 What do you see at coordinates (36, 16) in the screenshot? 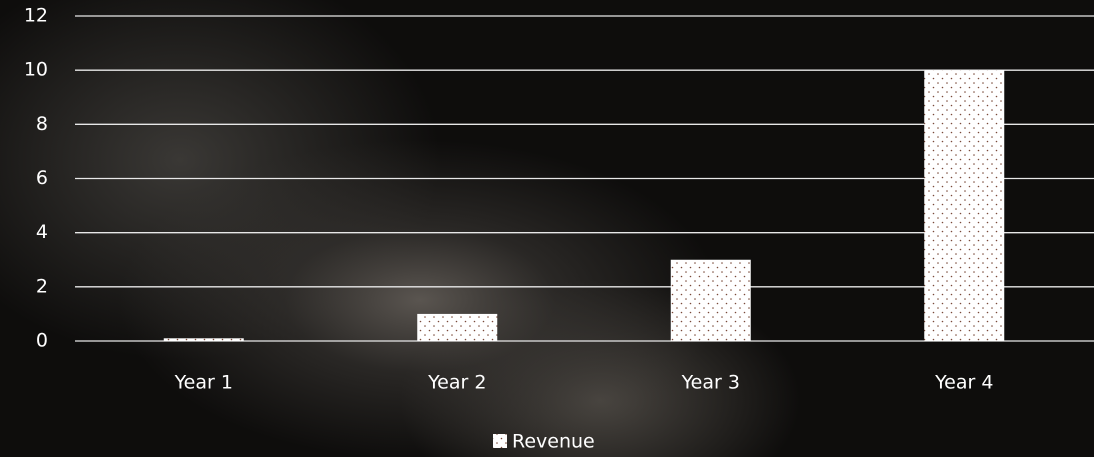
I see `y-tick-label: 12` at bounding box center [36, 16].